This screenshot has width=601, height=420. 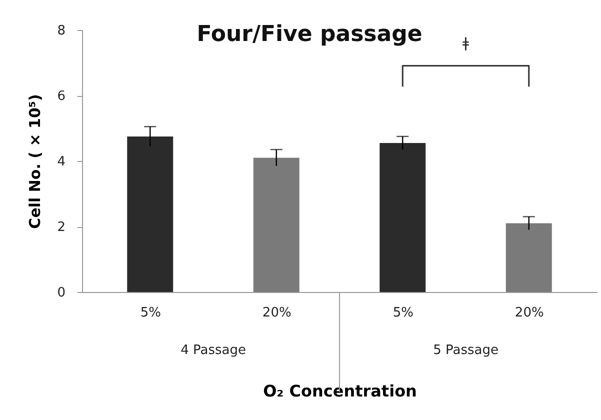 What do you see at coordinates (61, 96) in the screenshot?
I see `y-tick-label: 6` at bounding box center [61, 96].